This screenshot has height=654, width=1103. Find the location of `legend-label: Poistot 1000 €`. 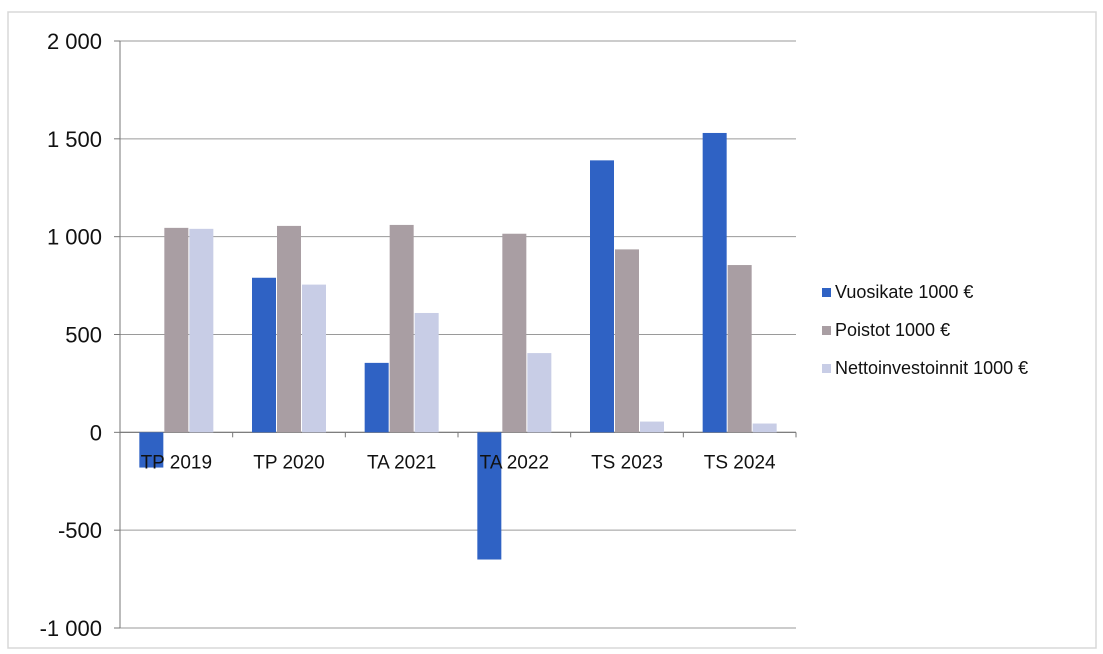

legend-label: Poistot 1000 € is located at coordinates (892, 330).